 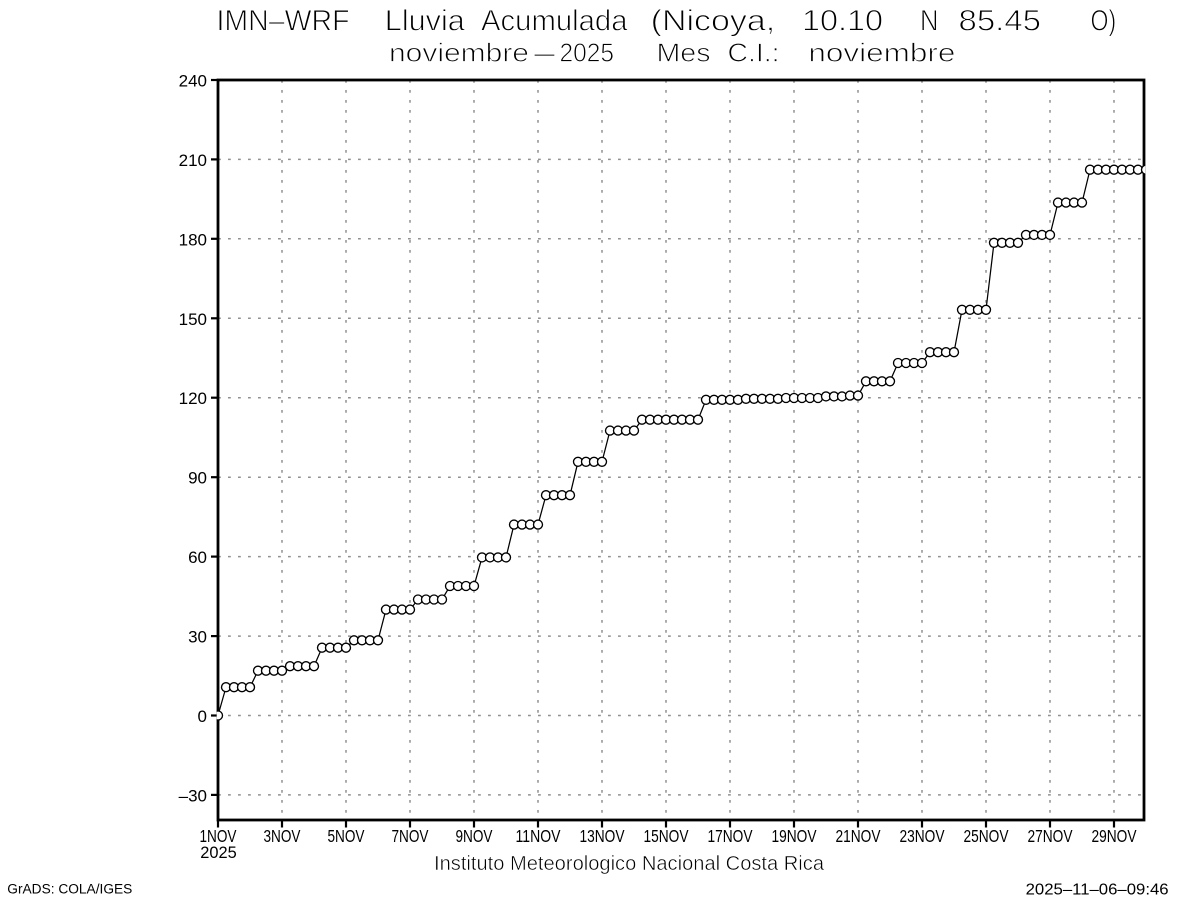 What do you see at coordinates (69, 889) in the screenshot?
I see `svg-text: GrADS: COLA/IGES` at bounding box center [69, 889].